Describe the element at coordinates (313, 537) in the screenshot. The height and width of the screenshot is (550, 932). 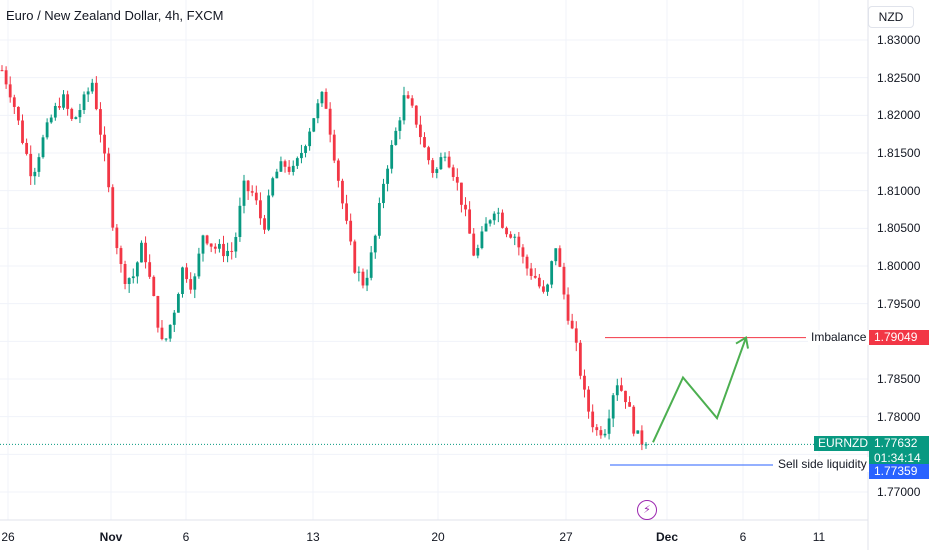
I see `x-tick-label: 13` at that location.